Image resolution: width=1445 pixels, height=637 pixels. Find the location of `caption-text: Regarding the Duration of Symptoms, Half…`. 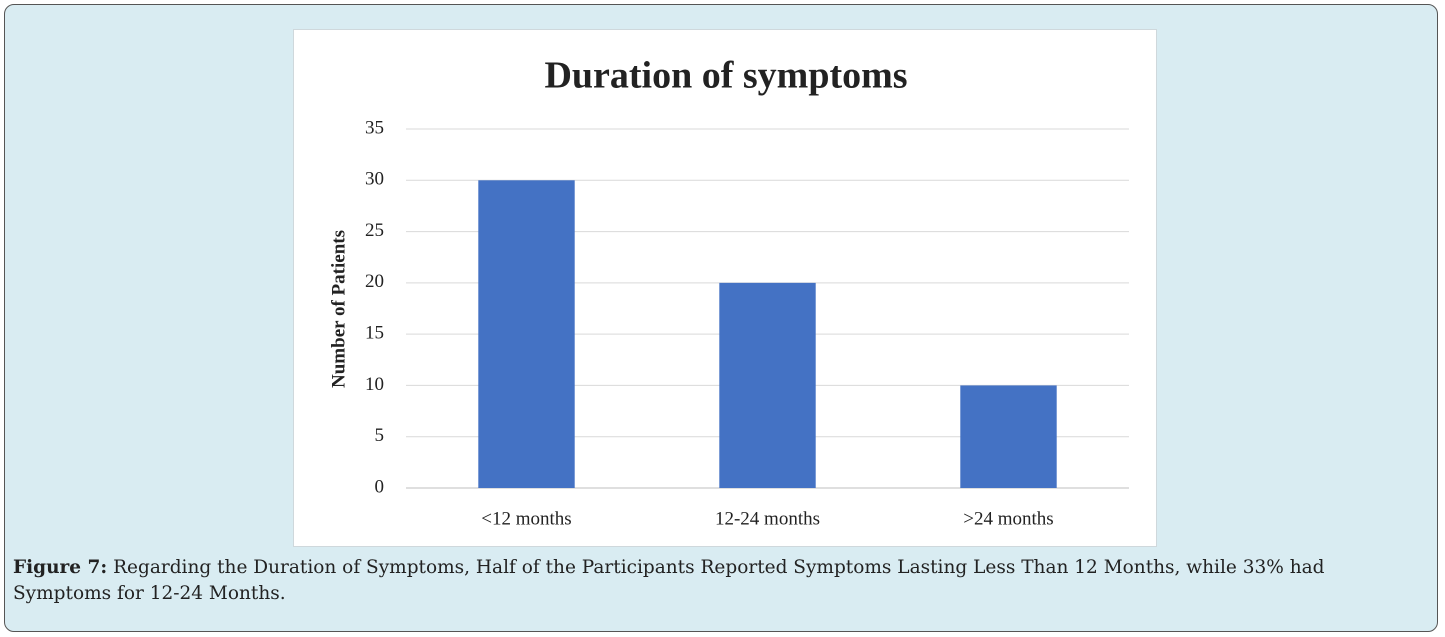

caption-text: Regarding the Duration of Symptoms, Half… is located at coordinates (669, 580).